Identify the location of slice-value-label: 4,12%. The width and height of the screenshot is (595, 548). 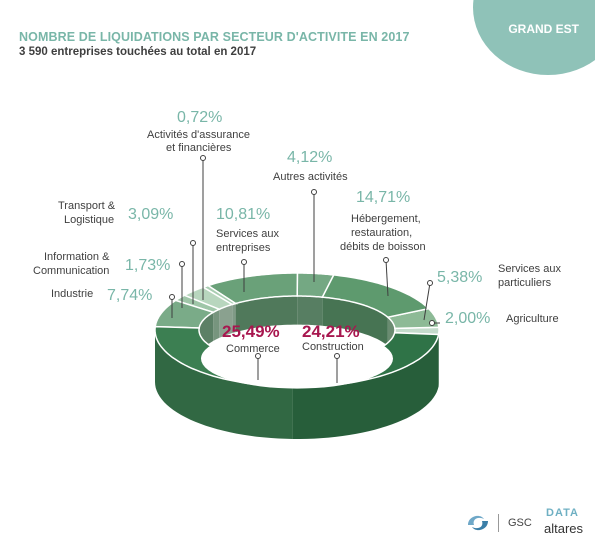
(309, 157).